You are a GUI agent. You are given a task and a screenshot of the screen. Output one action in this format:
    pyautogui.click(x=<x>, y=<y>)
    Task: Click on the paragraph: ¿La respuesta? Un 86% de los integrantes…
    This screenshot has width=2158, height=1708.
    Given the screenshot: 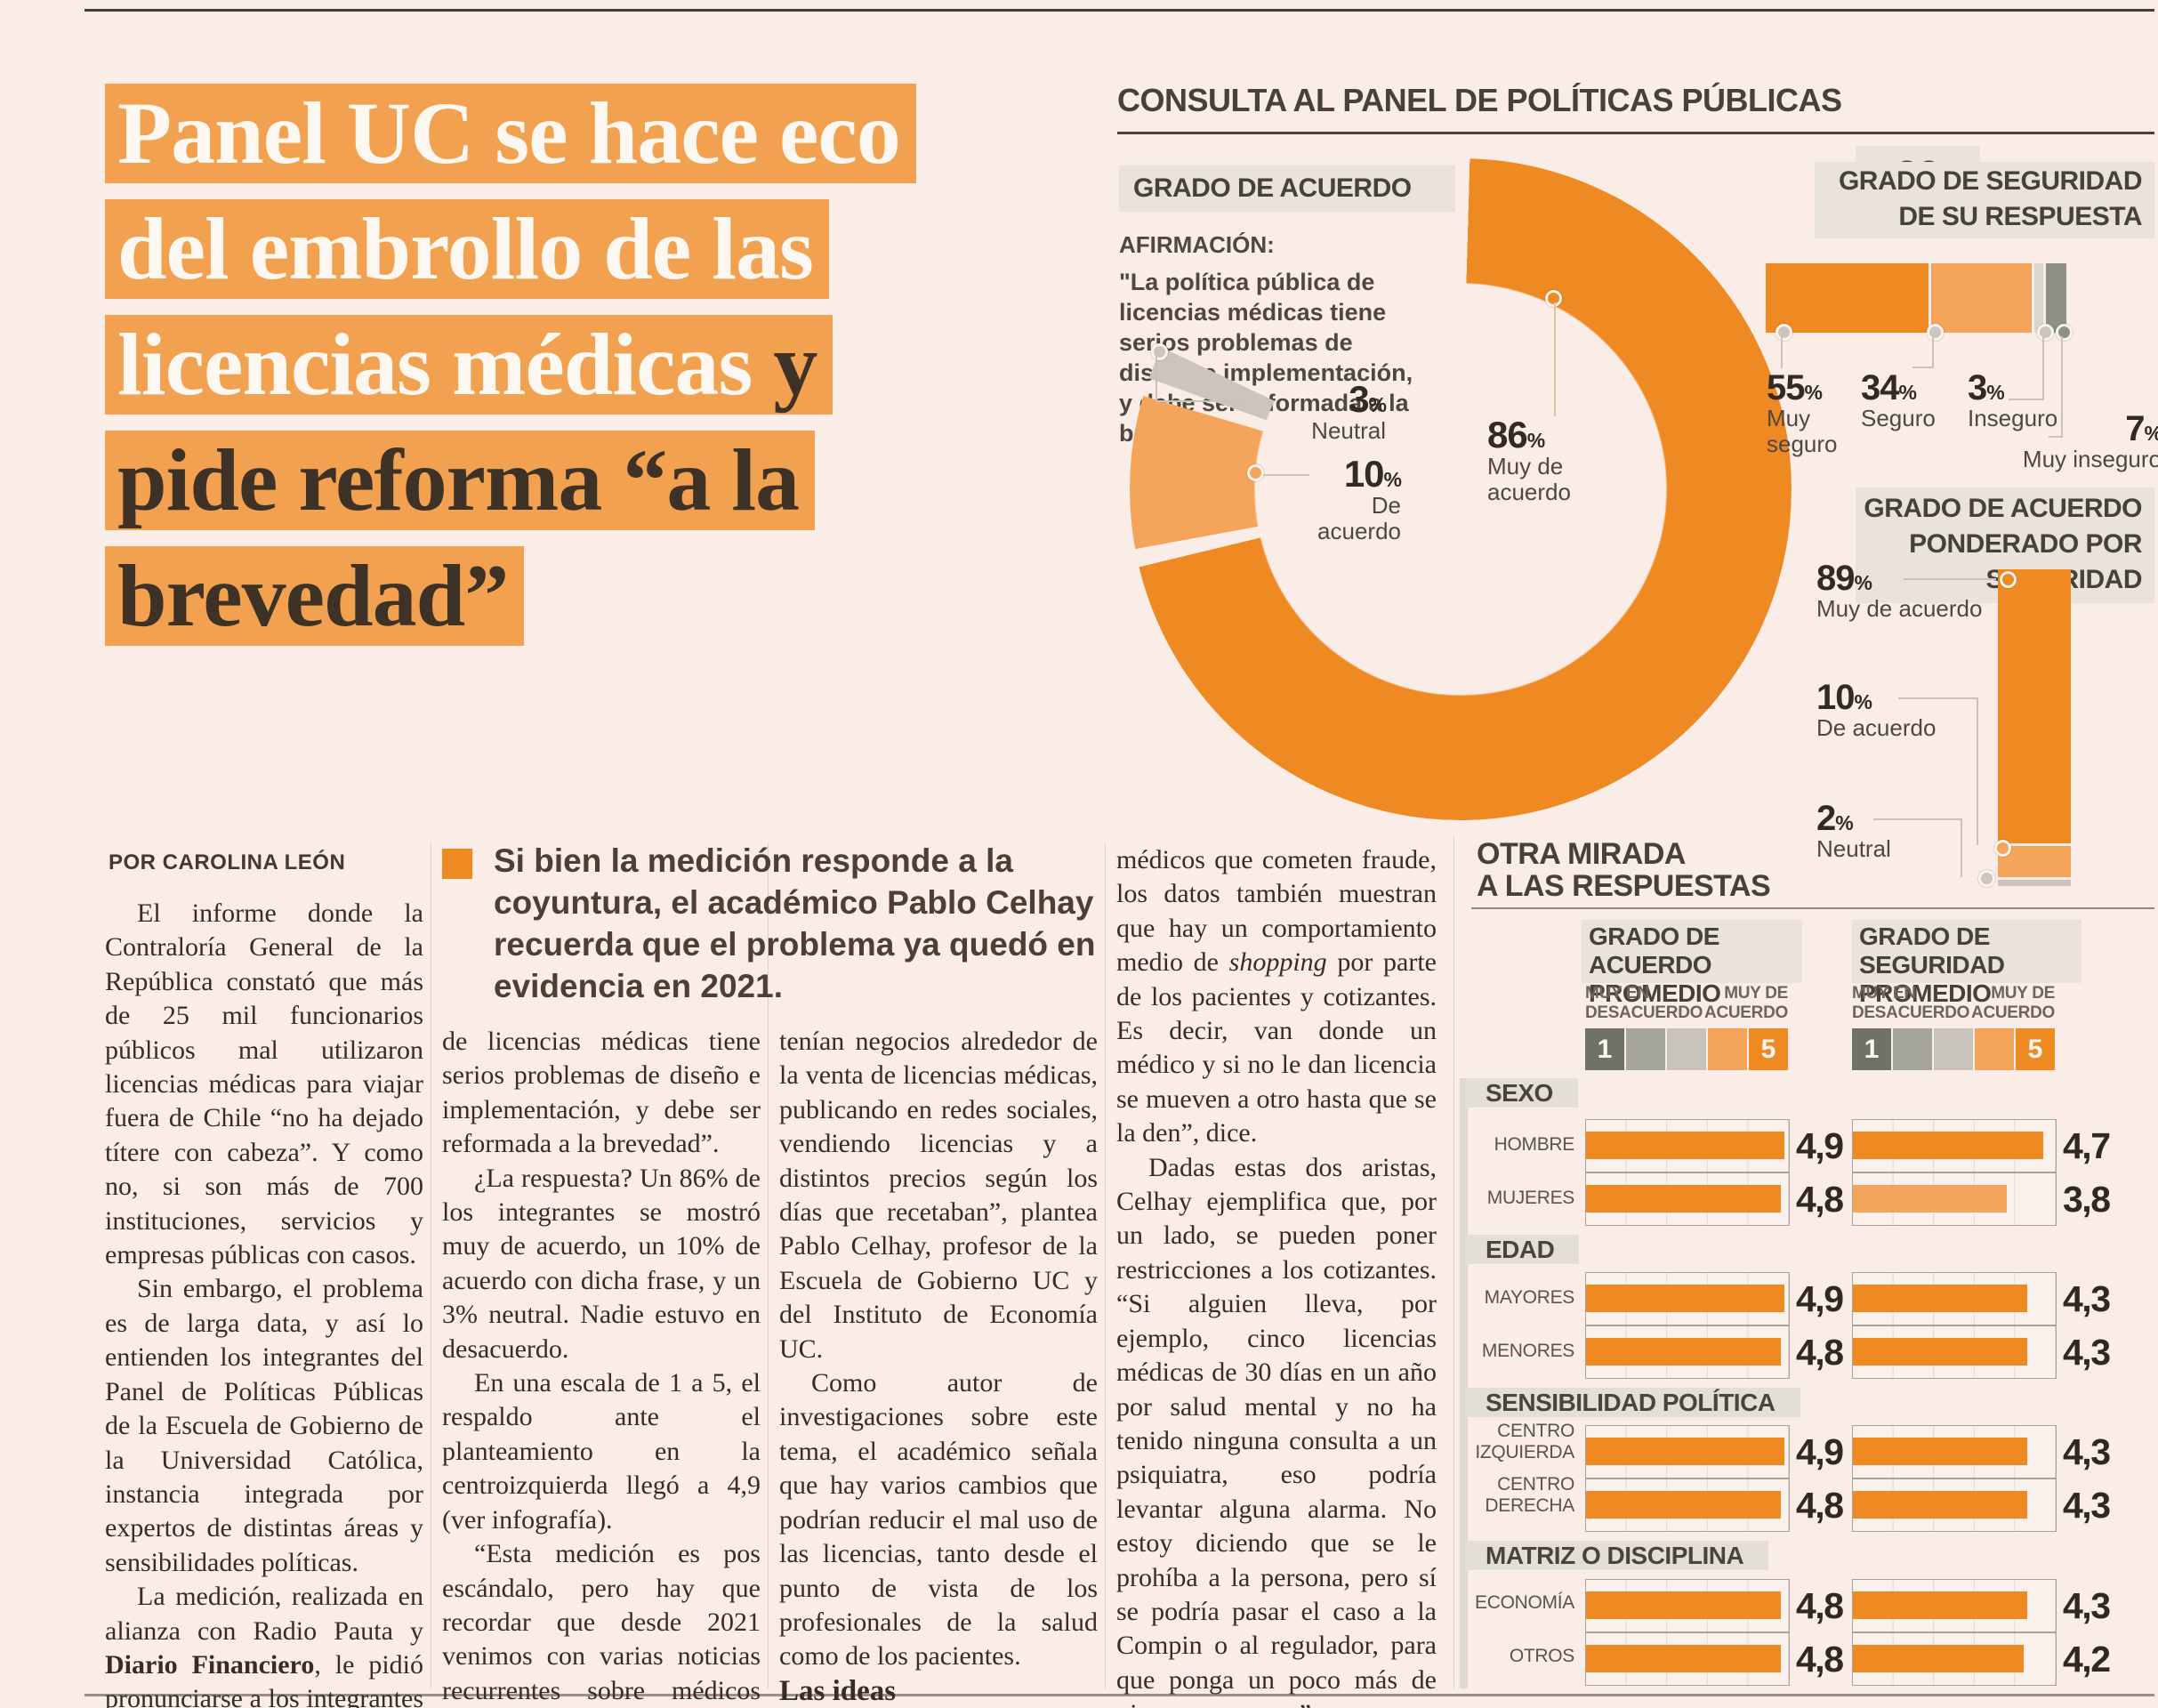 What is the action you would take?
    pyautogui.click(x=601, y=1263)
    